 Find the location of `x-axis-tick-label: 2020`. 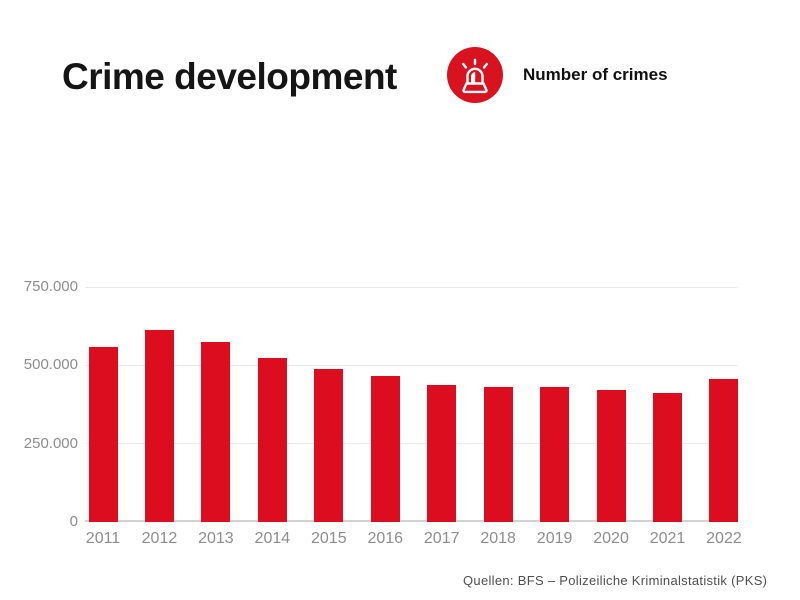

x-axis-tick-label: 2020 is located at coordinates (611, 538).